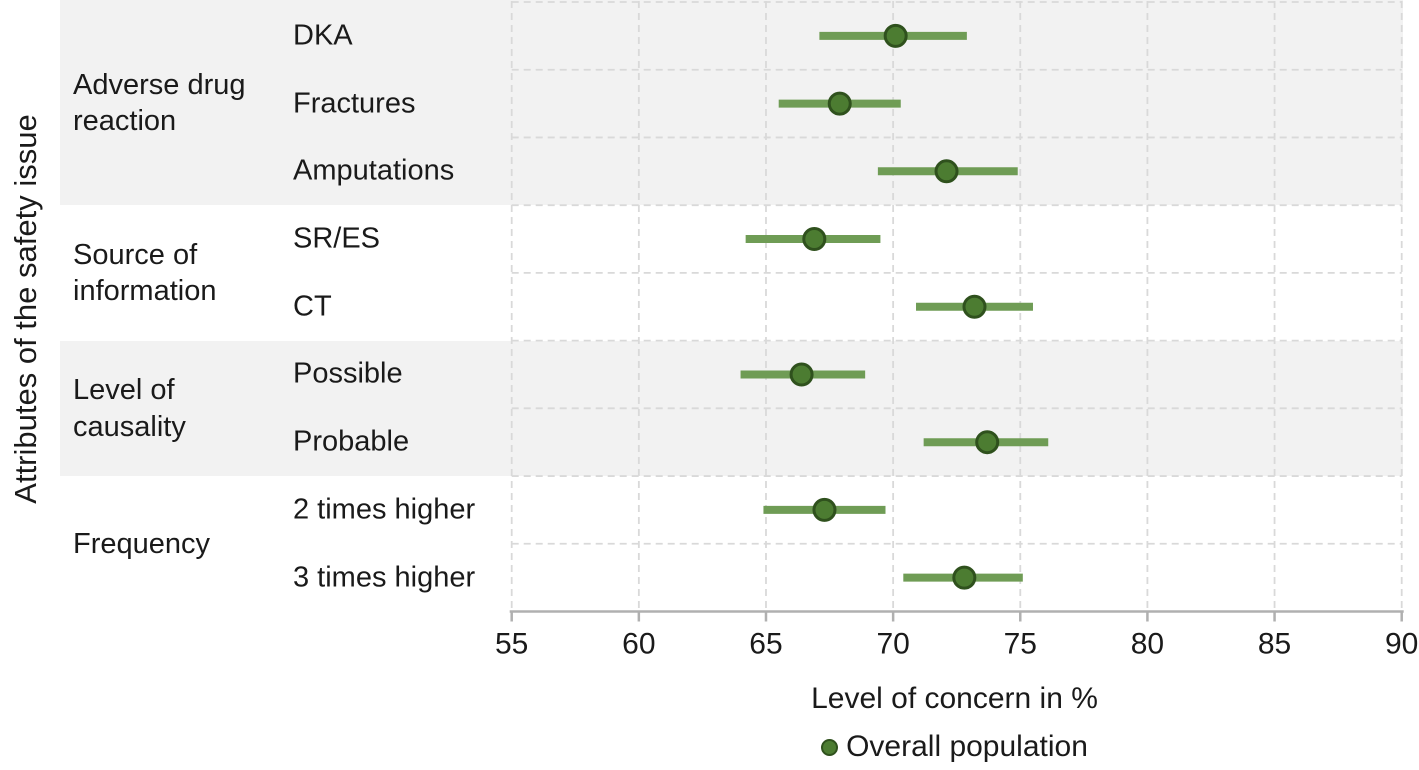  Describe the element at coordinates (354, 103) in the screenshot. I see `row-label: Fractures` at that location.